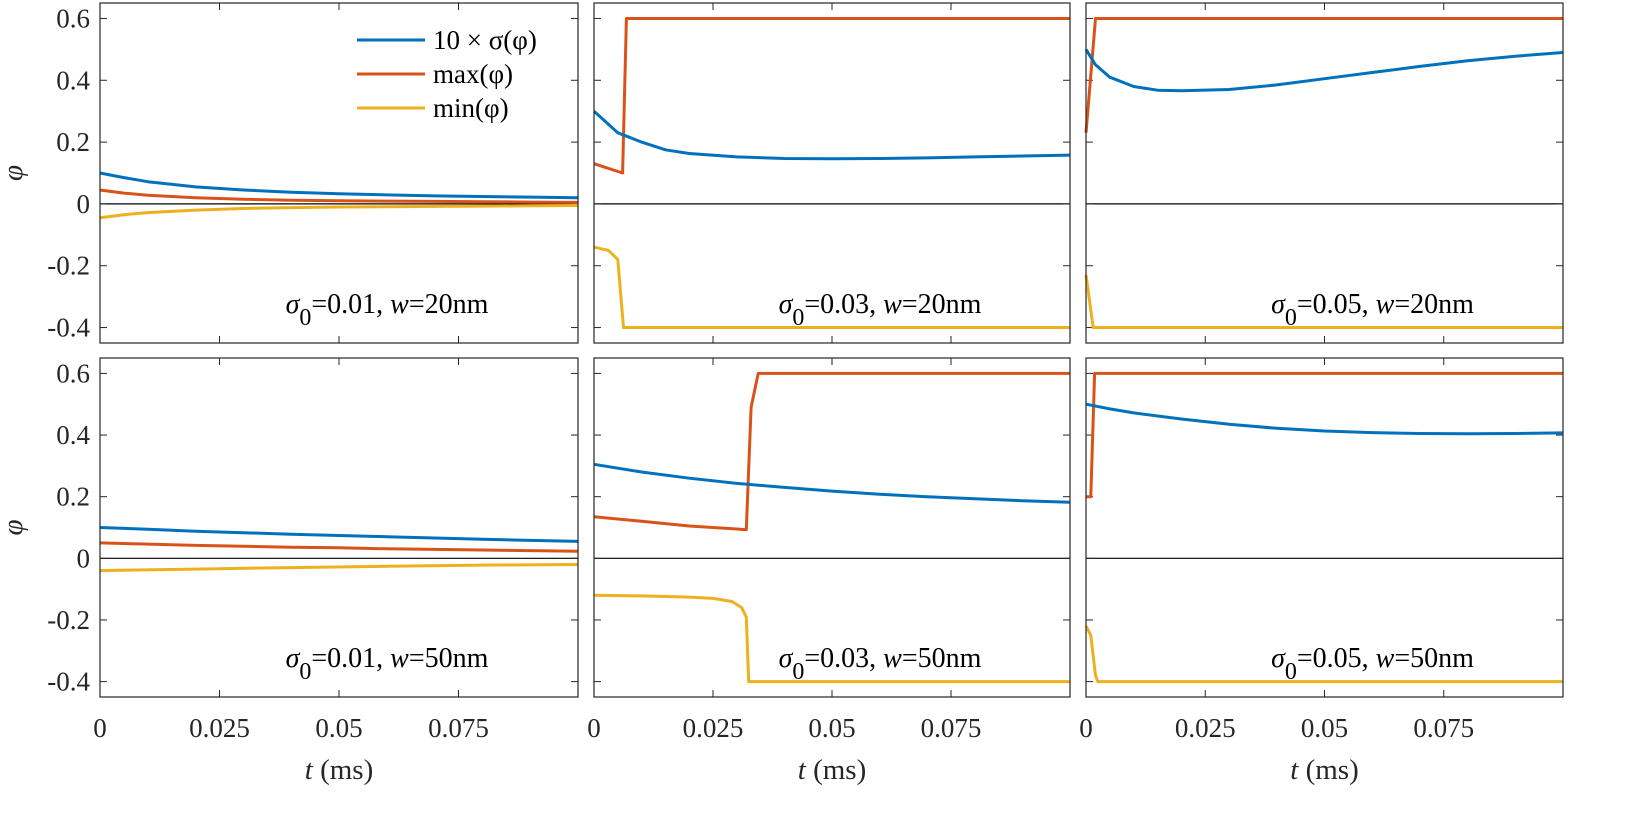 This screenshot has height=824, width=1634. I want to click on legend-label-max: max(φ), so click(473, 74).